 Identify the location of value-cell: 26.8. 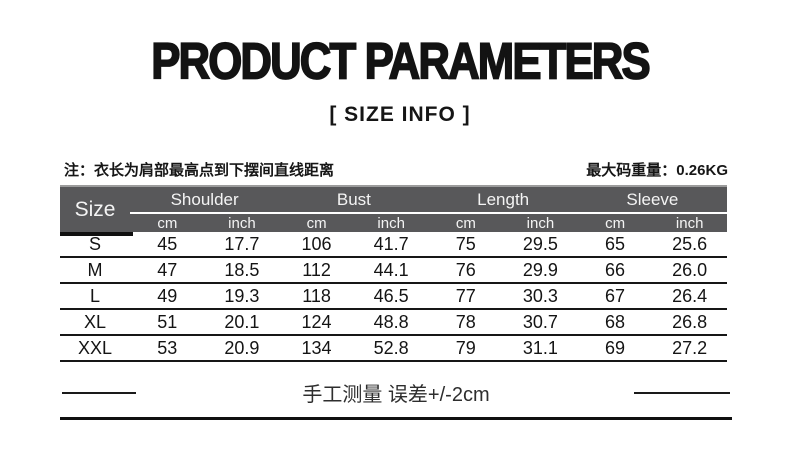
(690, 321).